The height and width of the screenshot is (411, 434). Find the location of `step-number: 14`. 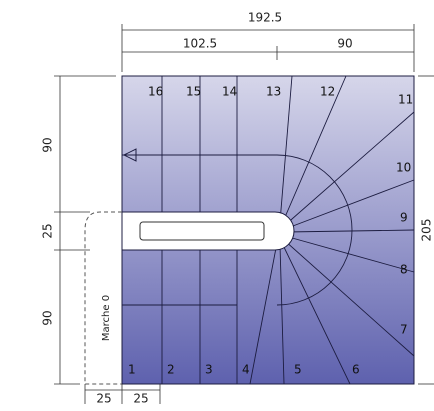

step-number: 14 is located at coordinates (229, 92).